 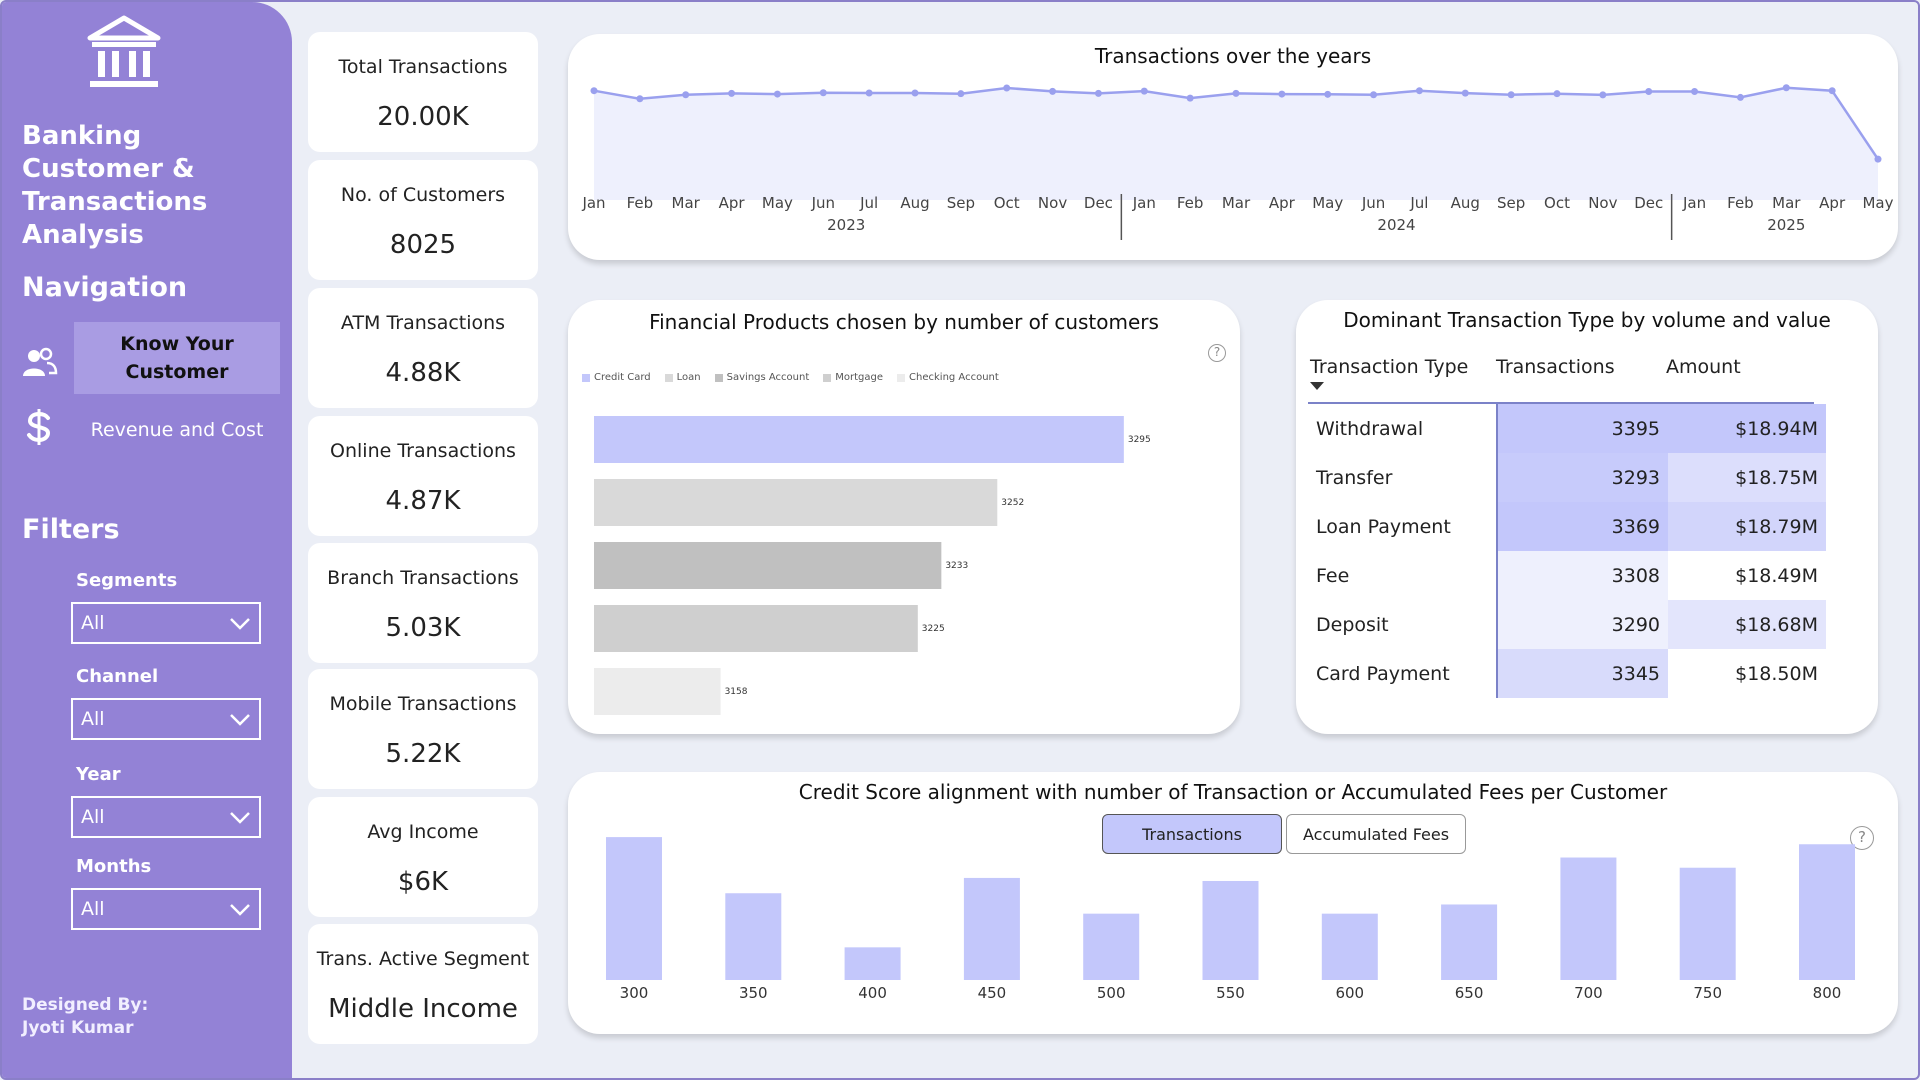 I want to click on kpi-label: Mobile Transactions, so click(x=423, y=704).